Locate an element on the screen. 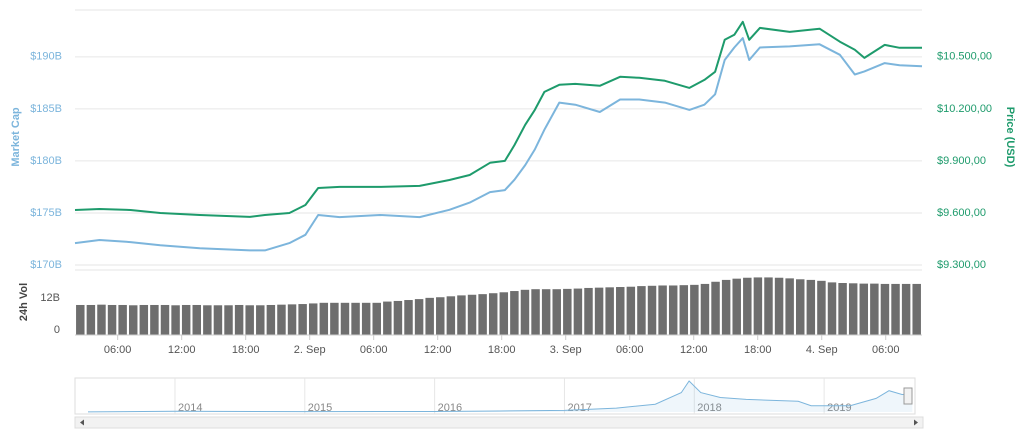  navigator-handle is located at coordinates (908, 396).